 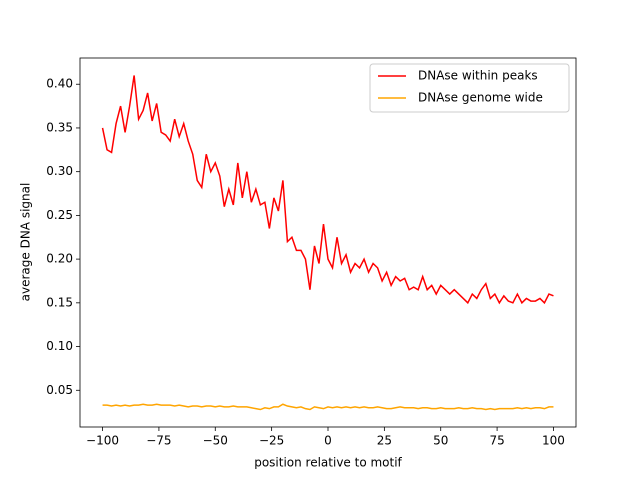 I want to click on x-tick-label: −50, so click(x=215, y=441).